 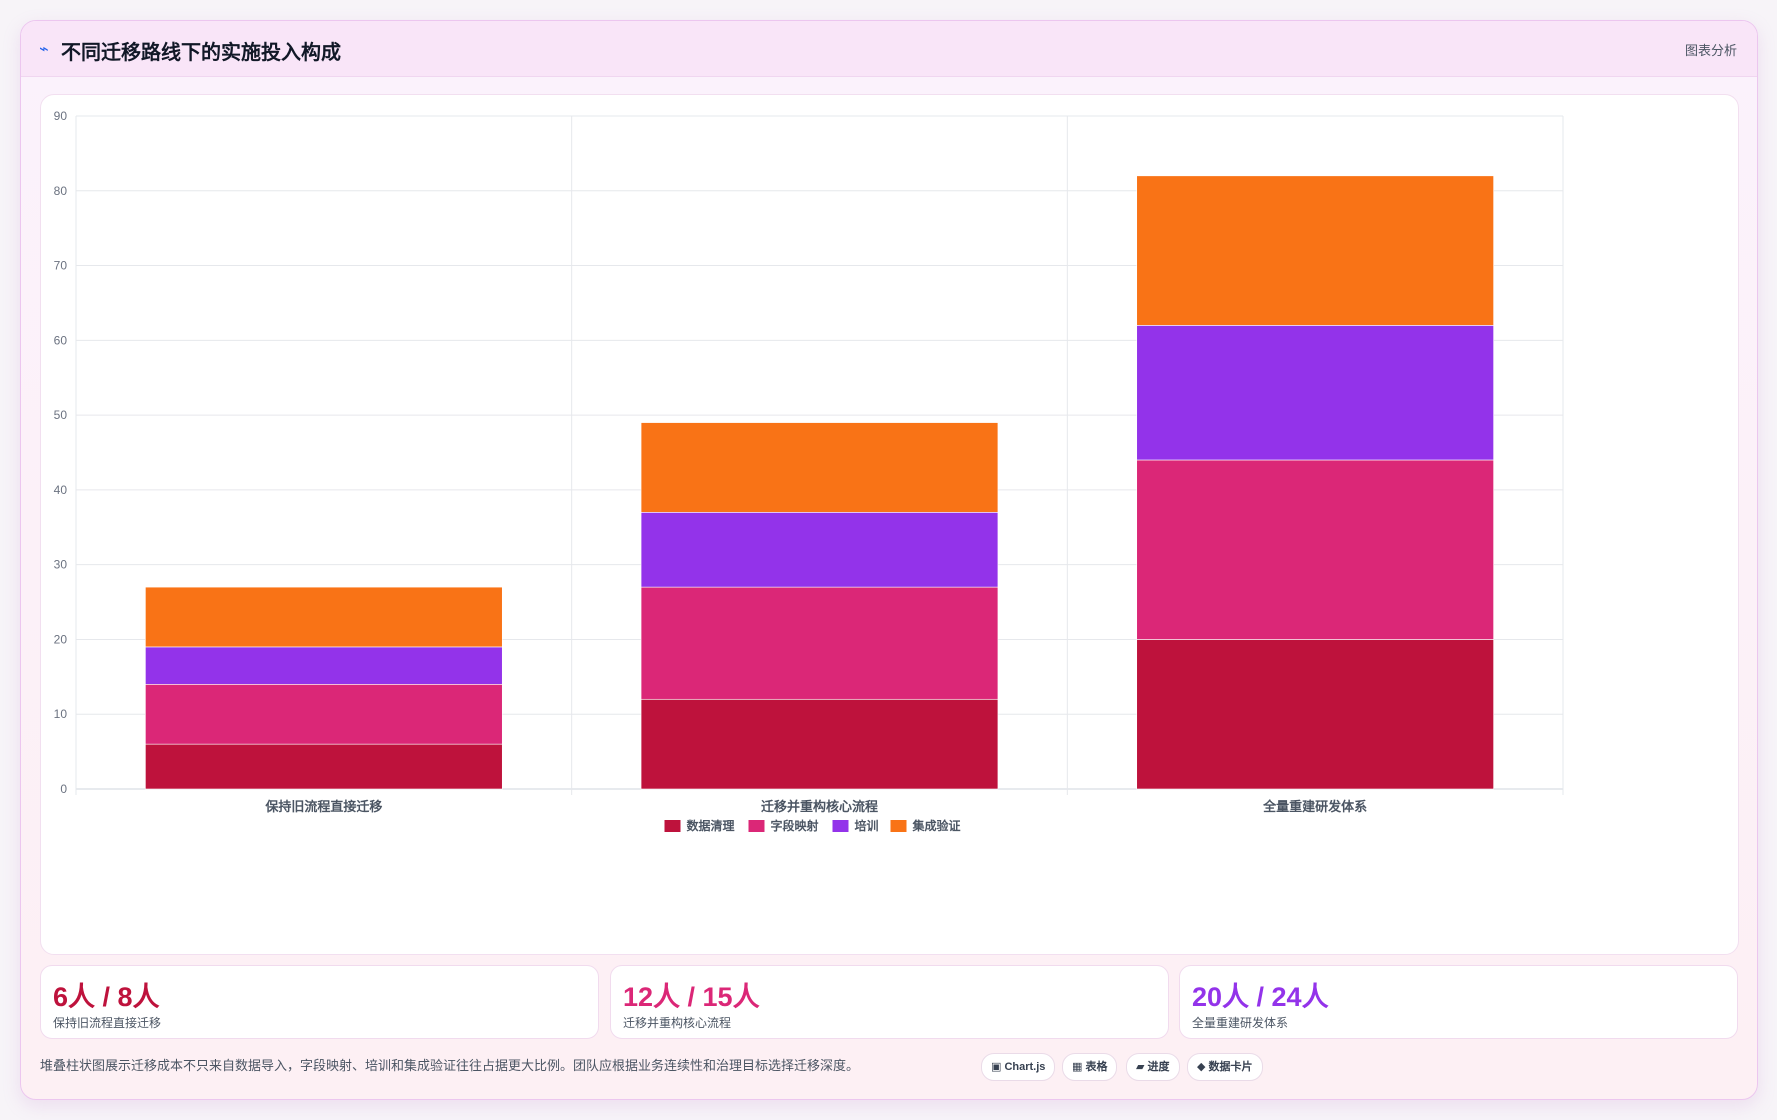 What do you see at coordinates (61, 490) in the screenshot?
I see `y-tick-label: 40` at bounding box center [61, 490].